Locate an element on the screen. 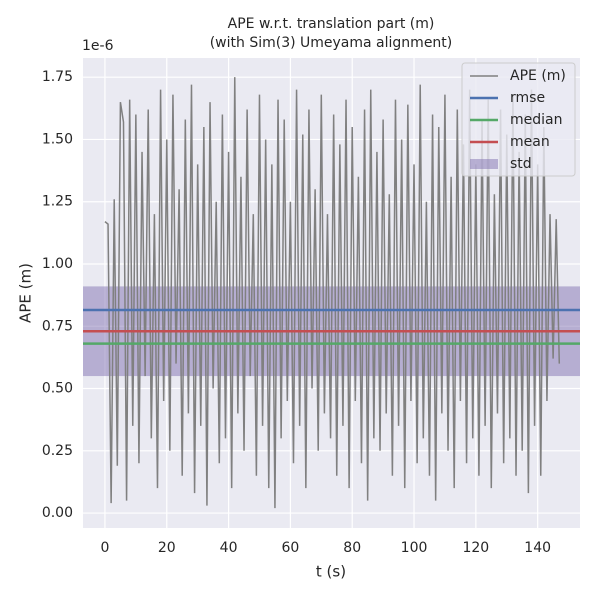  x-tick-label: 0 is located at coordinates (104, 548).